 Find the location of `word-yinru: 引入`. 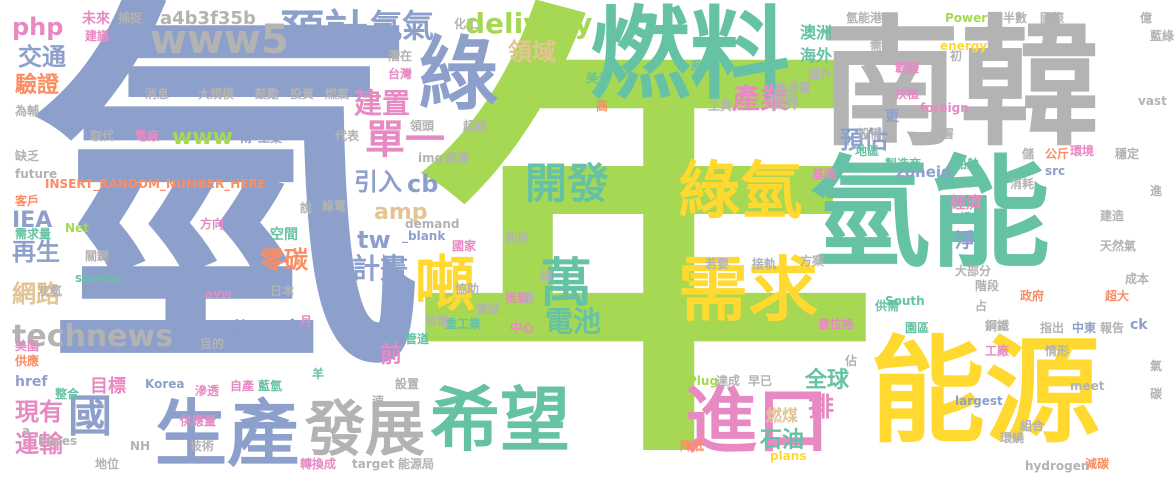

word-yinru: 引入 is located at coordinates (378, 182).